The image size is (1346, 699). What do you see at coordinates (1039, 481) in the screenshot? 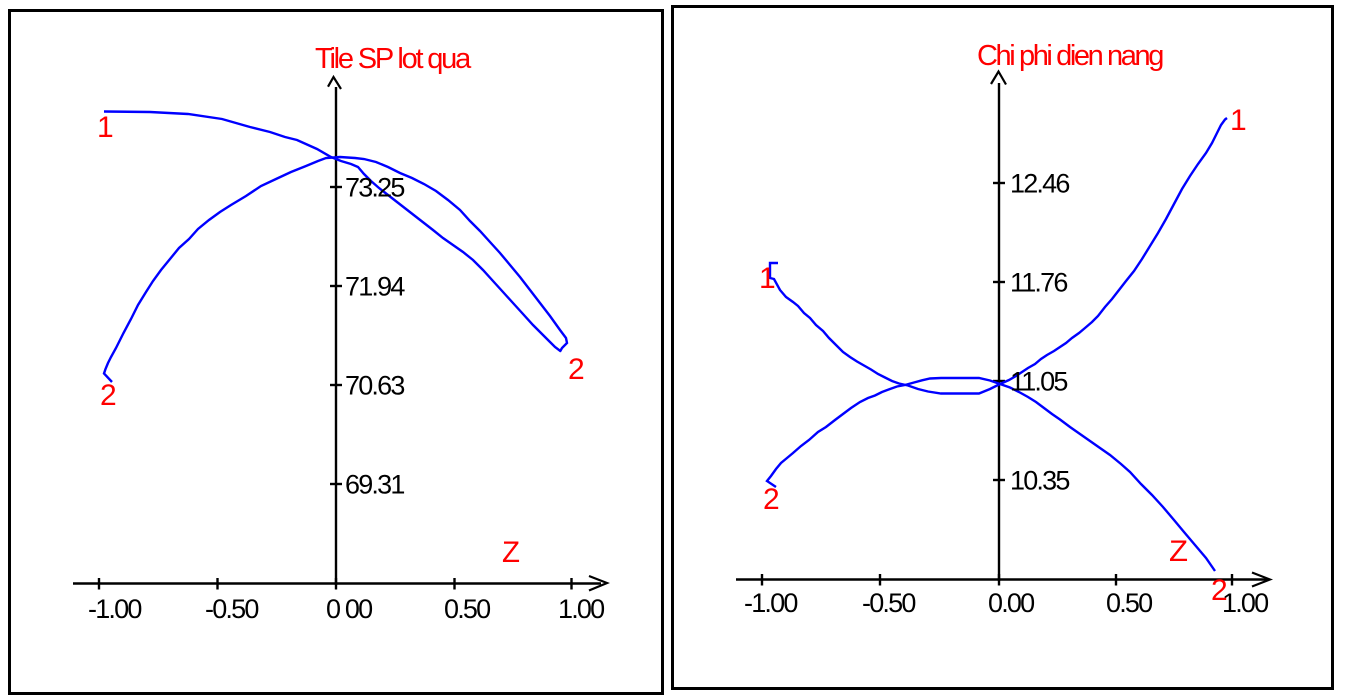
I see `svg-text: 10.35` at bounding box center [1039, 481].